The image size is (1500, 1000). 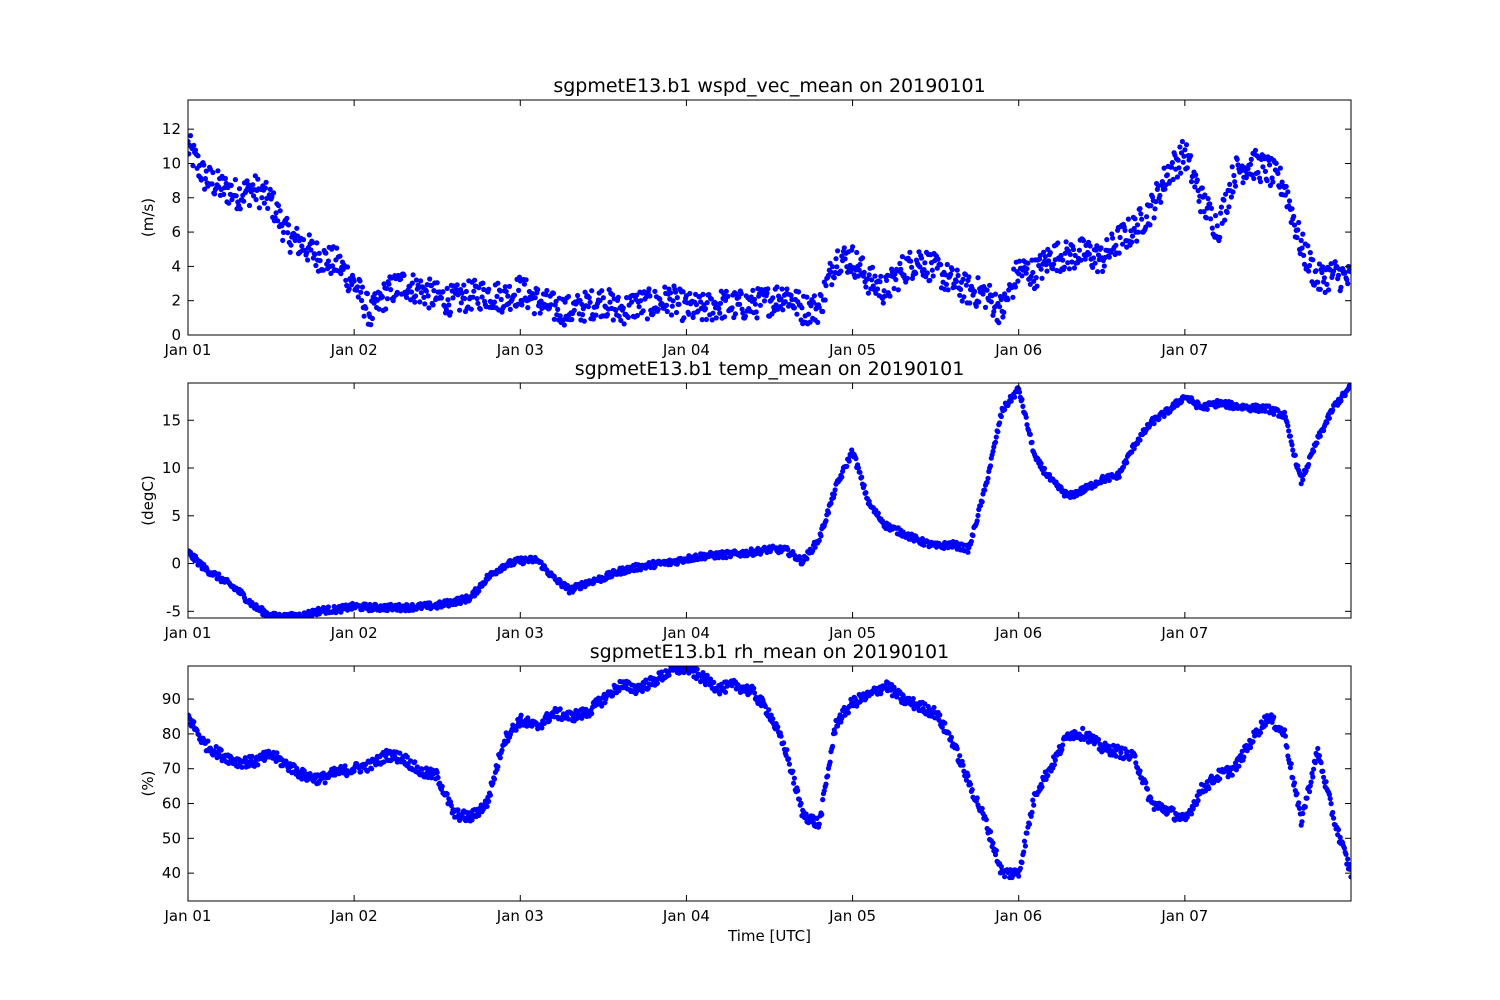 What do you see at coordinates (171, 420) in the screenshot?
I see `y-tick-label: 15` at bounding box center [171, 420].